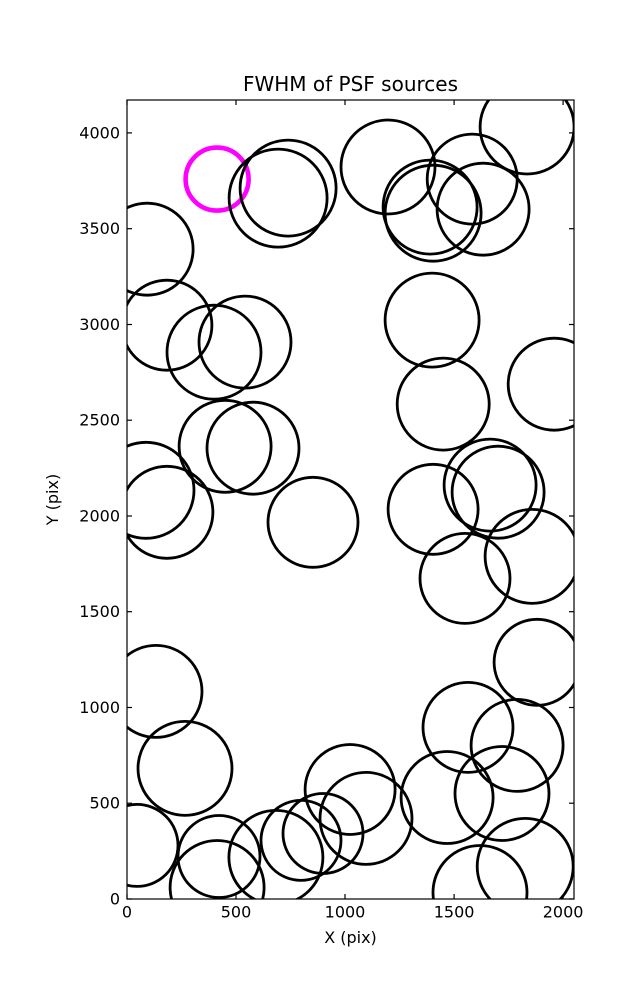 Image resolution: width=637 pixels, height=1000 pixels. What do you see at coordinates (104, 803) in the screenshot?
I see `y-tick-label: 500` at bounding box center [104, 803].